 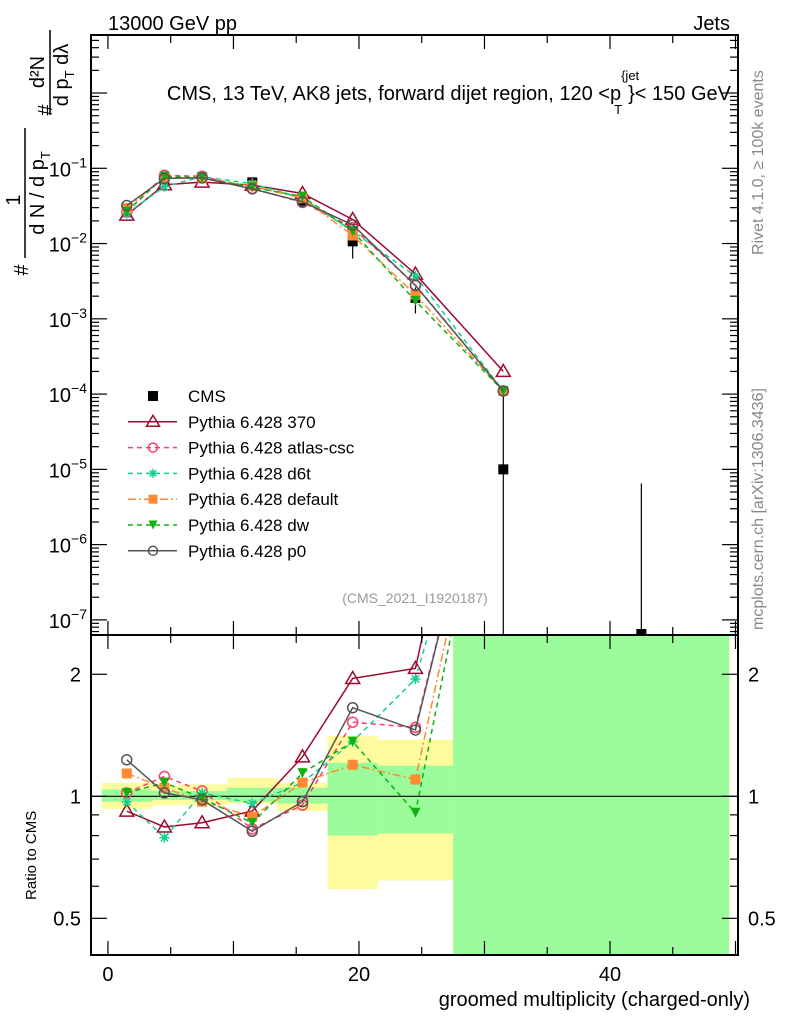 I want to click on y-tick-label: 10⁻², so click(x=68, y=243).